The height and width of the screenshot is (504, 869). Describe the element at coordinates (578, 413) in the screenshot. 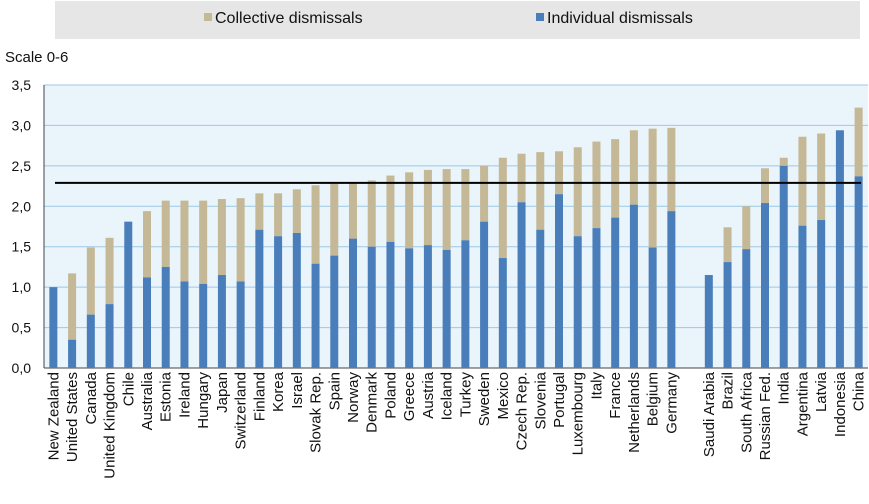

I see `x-tick-label: Luxembourg` at that location.